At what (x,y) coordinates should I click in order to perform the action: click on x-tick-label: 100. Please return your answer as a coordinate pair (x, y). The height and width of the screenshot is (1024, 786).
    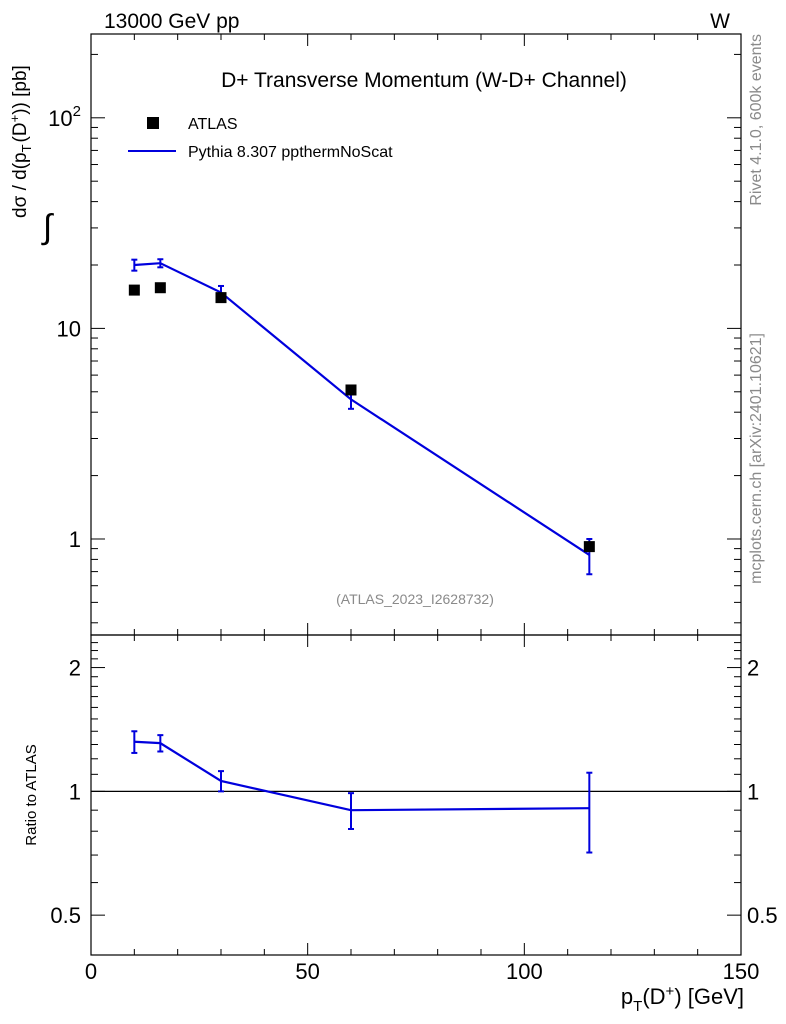
    Looking at the image, I should click on (524, 971).